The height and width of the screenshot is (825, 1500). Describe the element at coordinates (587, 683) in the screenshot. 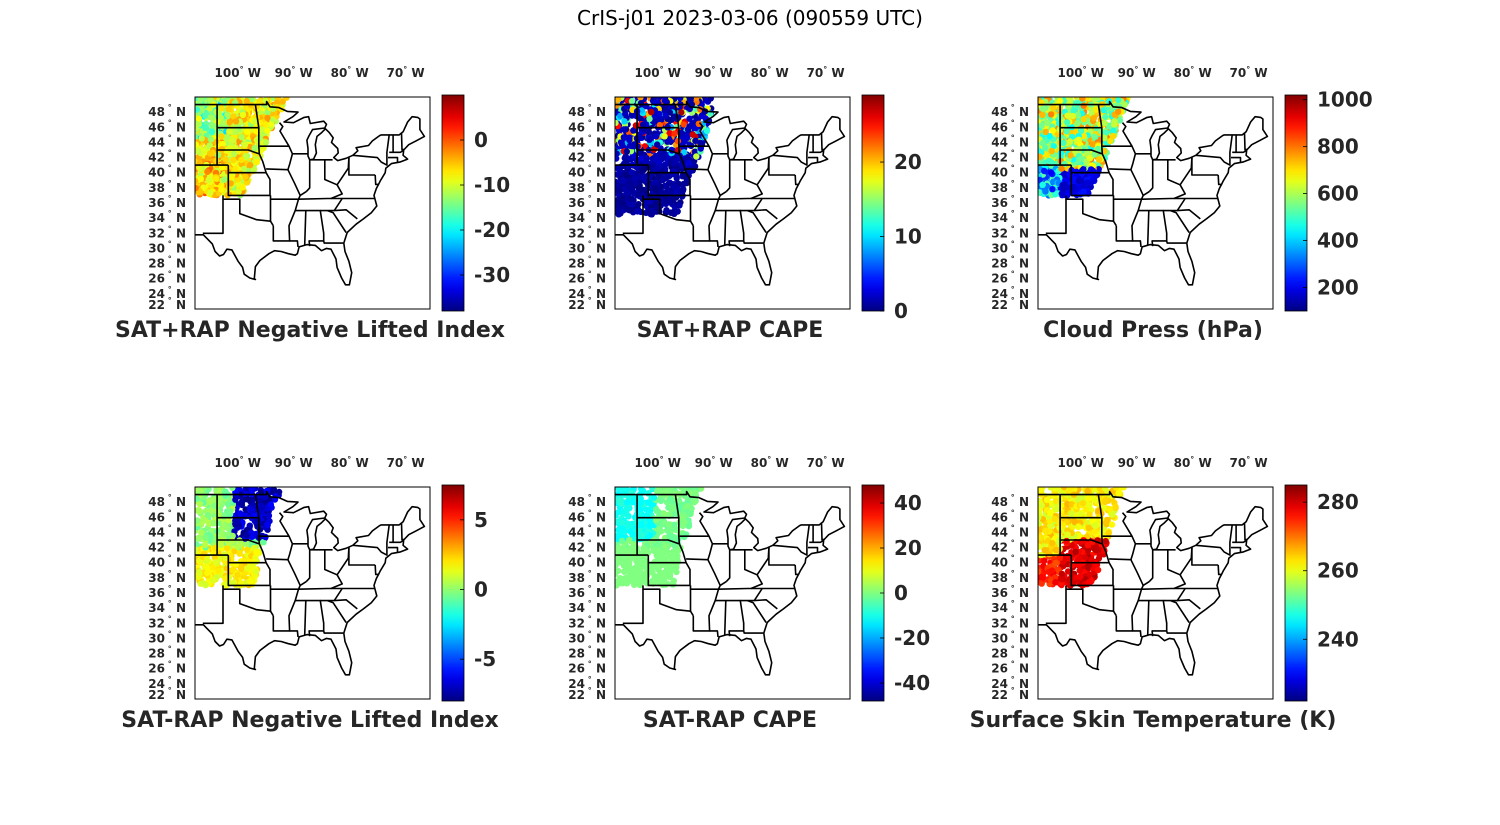

I see `lat-tick-label: 24 ° N` at that location.